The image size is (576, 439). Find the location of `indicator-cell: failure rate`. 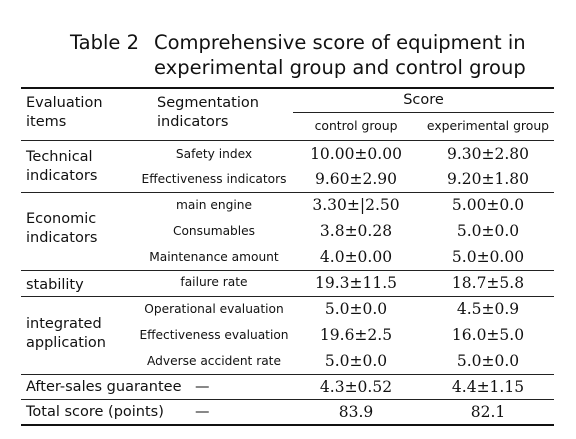

indicator-cell: failure rate is located at coordinates (214, 282).